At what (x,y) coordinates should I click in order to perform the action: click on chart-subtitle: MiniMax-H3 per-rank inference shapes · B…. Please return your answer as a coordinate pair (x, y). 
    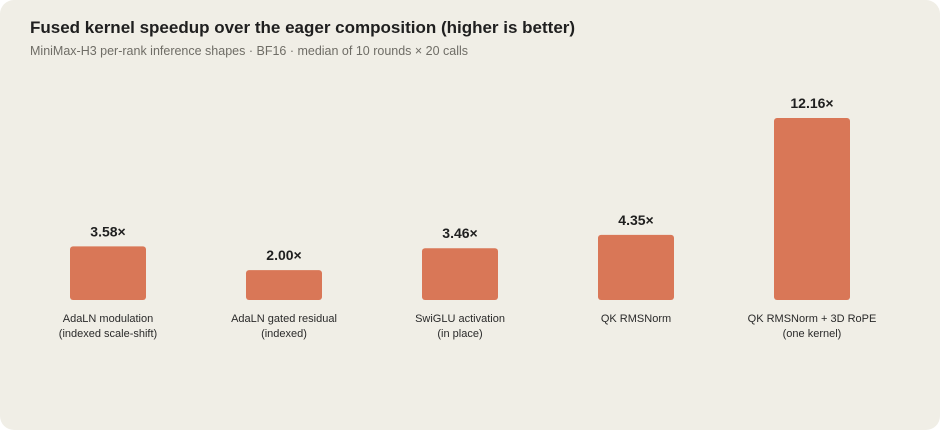
    Looking at the image, I should click on (249, 51).